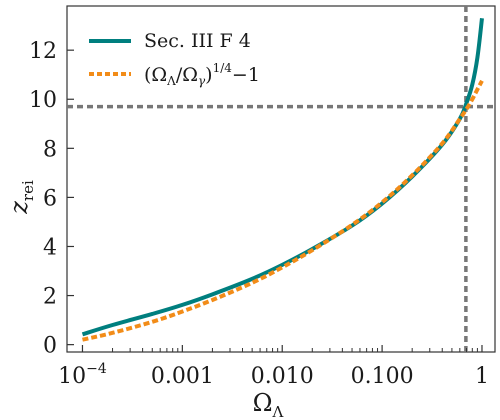 Image resolution: width=500 pixels, height=420 pixels. I want to click on y-tick-label: 6, so click(50, 198).